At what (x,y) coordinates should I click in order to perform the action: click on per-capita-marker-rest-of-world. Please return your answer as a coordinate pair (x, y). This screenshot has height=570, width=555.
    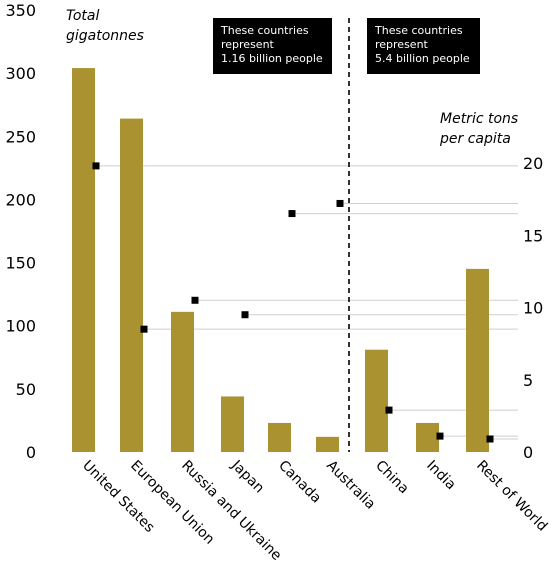
    Looking at the image, I should click on (490, 439).